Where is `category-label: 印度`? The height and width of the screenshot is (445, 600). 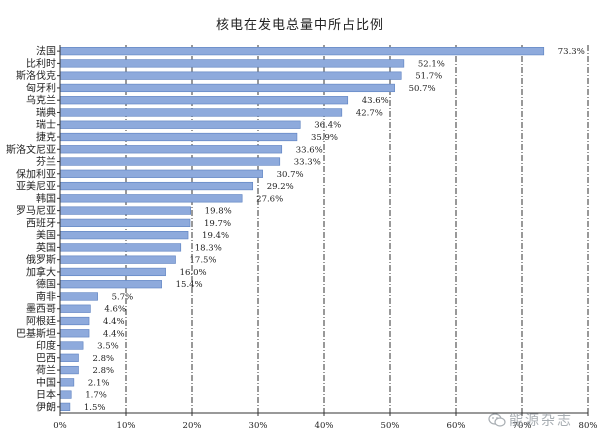 category-label: 印度 is located at coordinates (46, 345).